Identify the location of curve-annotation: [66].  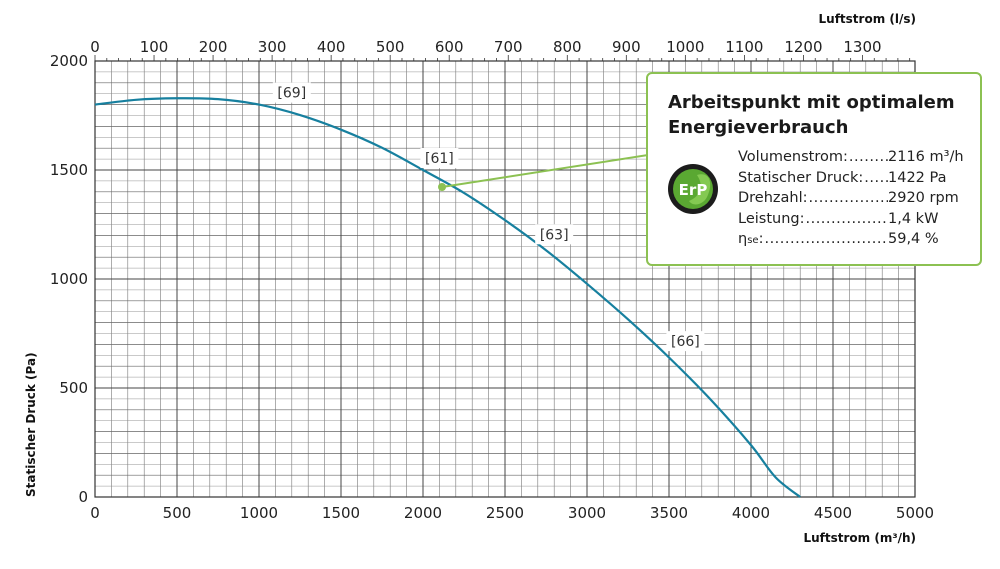
(685, 341).